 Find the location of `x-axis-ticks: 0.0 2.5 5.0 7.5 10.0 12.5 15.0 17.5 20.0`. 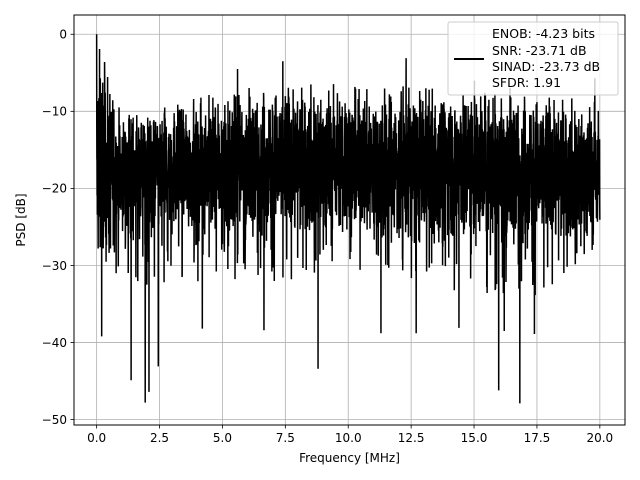

x-axis-ticks: 0.0 2.5 5.0 7.5 10.0 12.5 15.0 17.5 20.0 is located at coordinates (350, 435).